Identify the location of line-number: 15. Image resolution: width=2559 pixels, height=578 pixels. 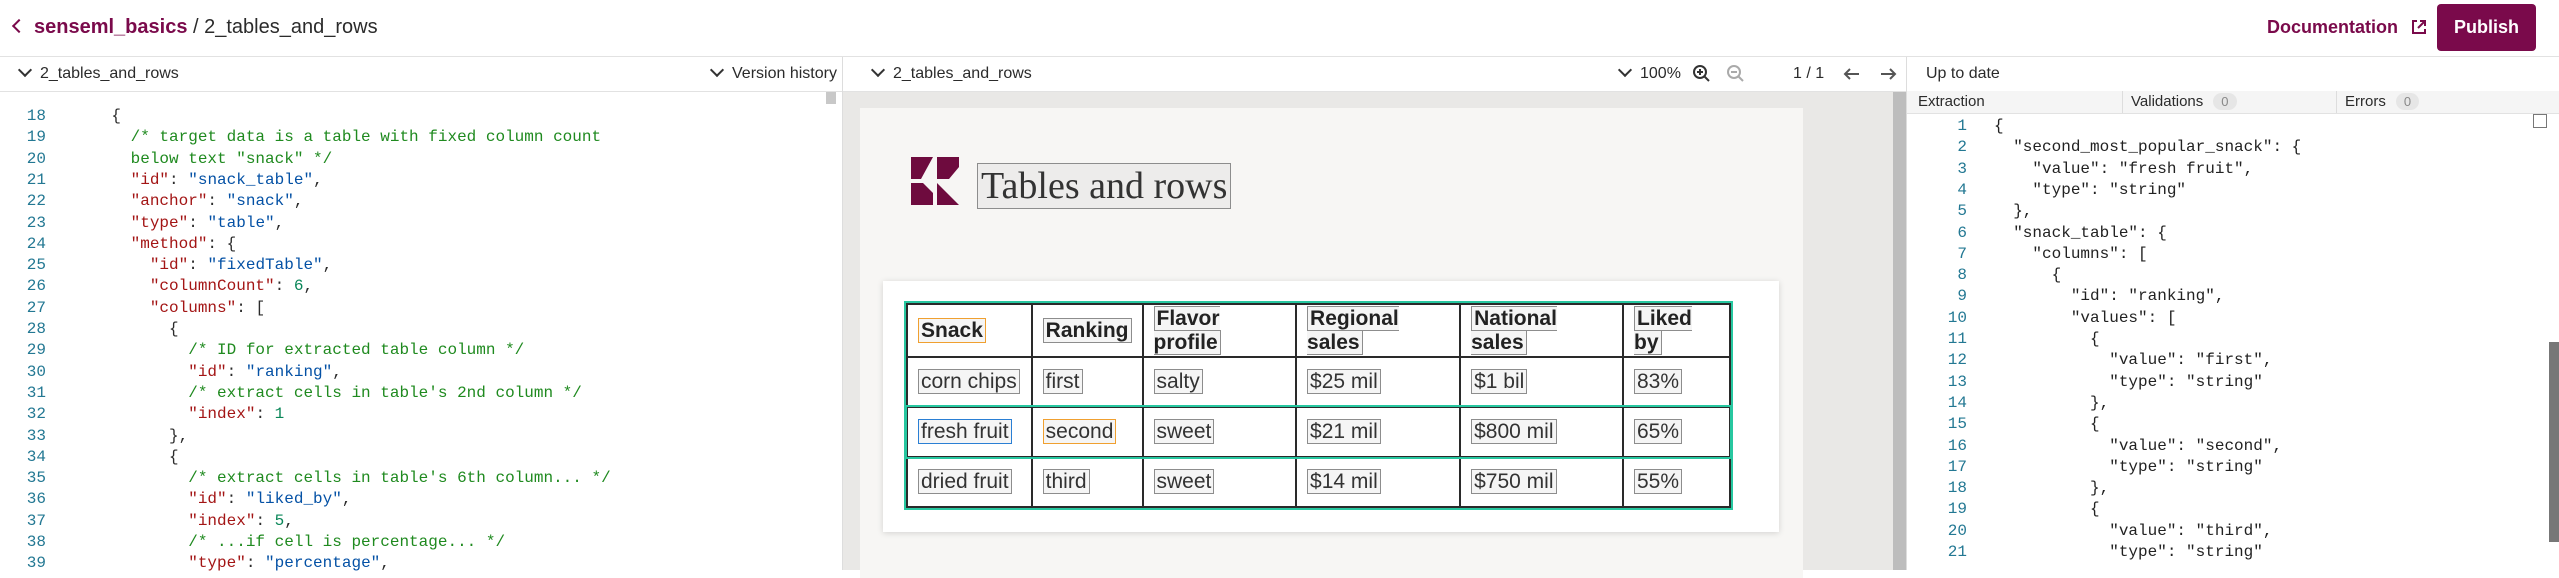
(1957, 424).